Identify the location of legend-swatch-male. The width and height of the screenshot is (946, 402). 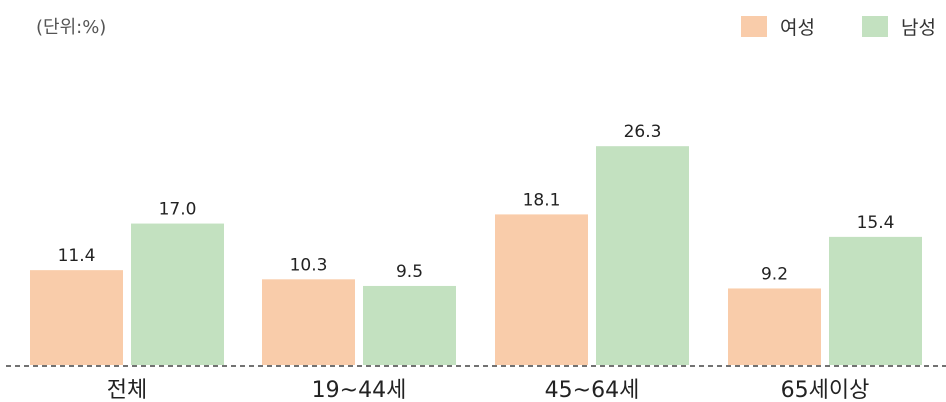
(875, 26).